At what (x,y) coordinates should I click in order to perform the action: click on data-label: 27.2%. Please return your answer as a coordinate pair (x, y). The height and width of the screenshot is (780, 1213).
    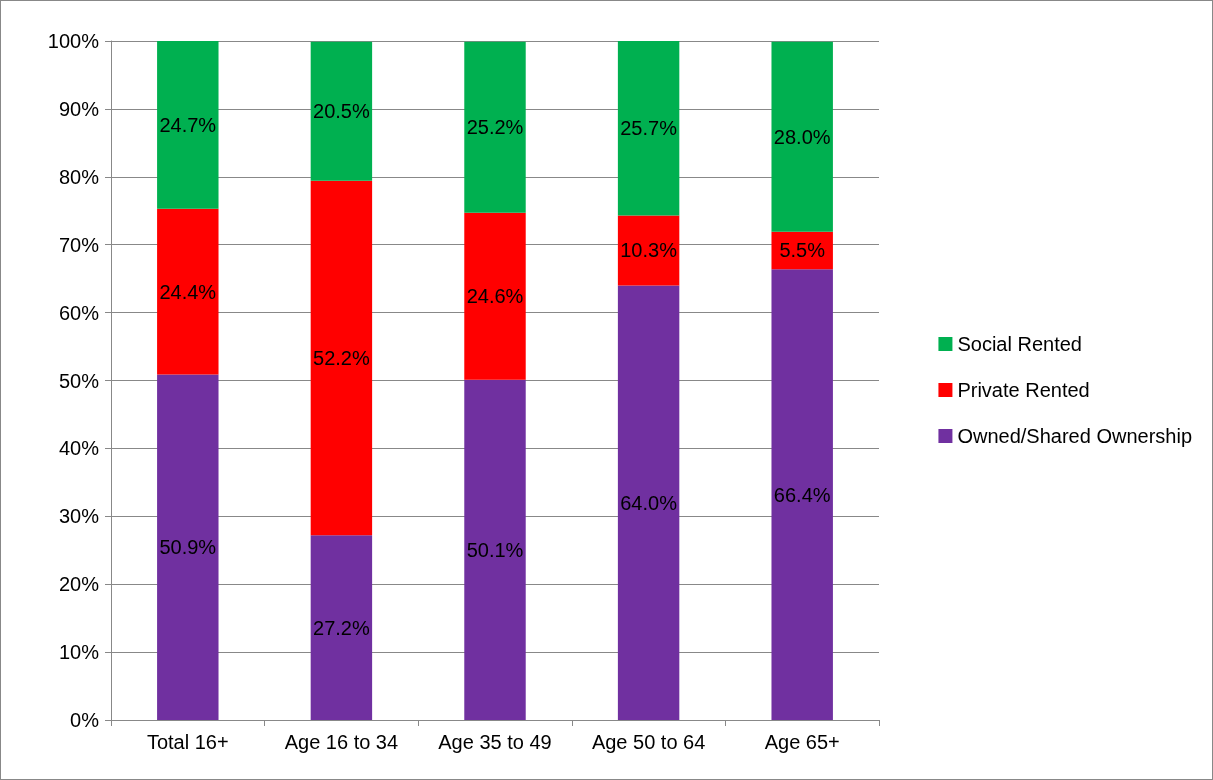
    Looking at the image, I should click on (341, 627).